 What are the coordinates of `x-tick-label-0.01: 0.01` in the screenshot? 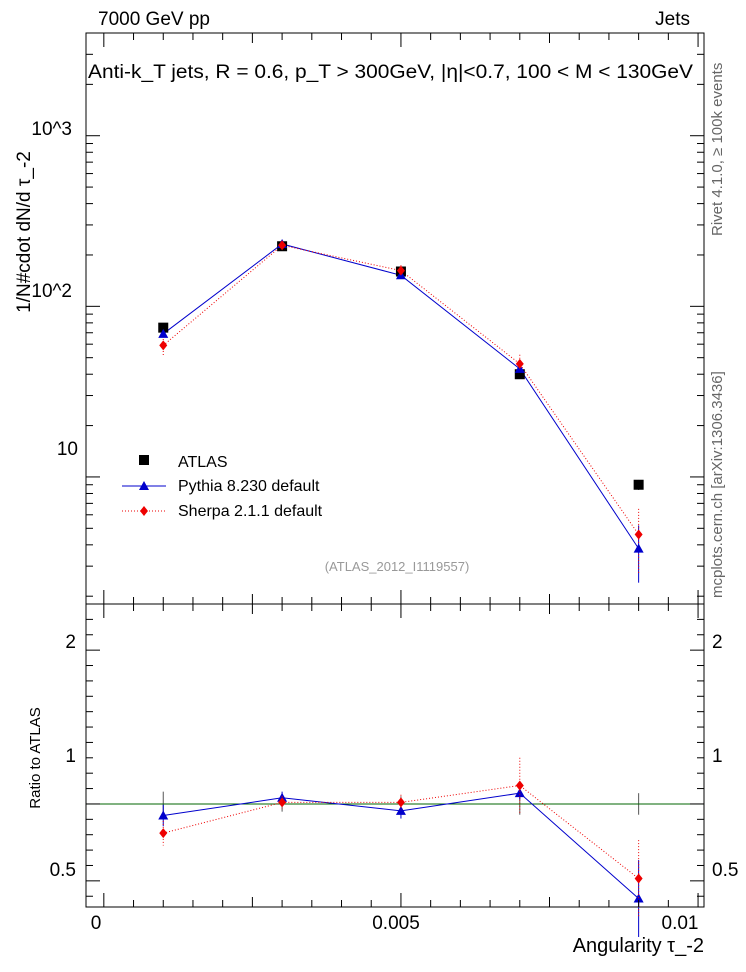 It's located at (680, 923).